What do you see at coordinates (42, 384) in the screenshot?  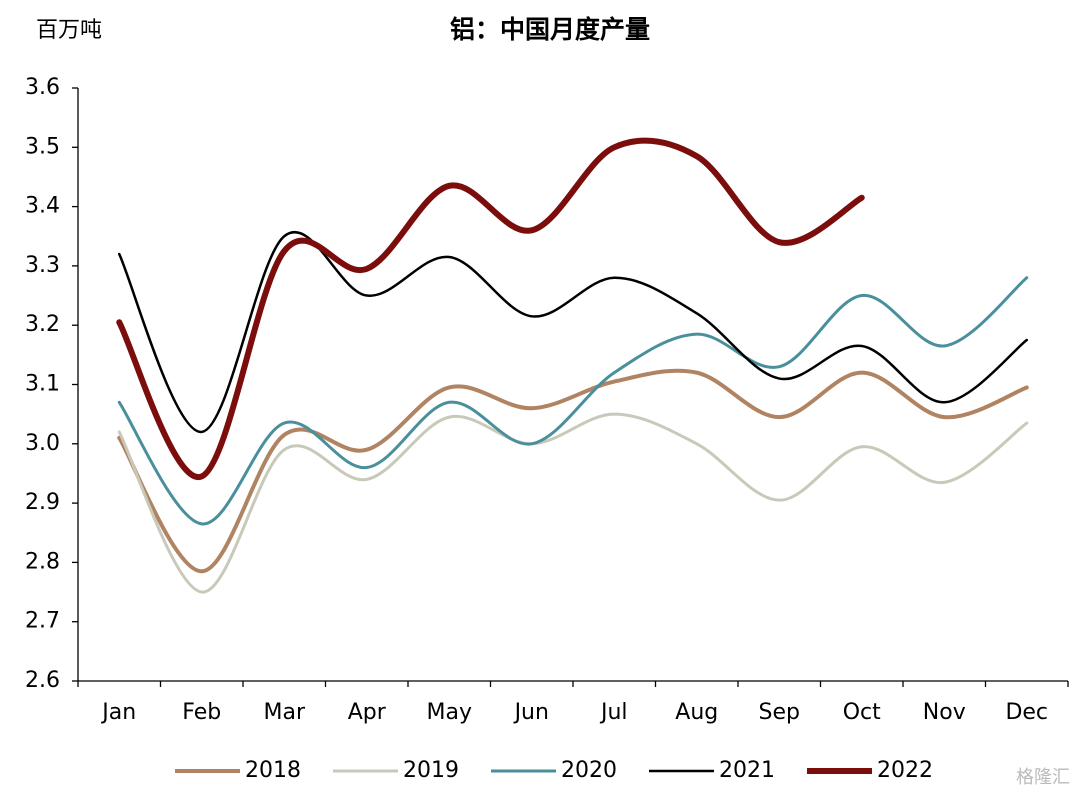 I see `y-tick-label: 3.1` at bounding box center [42, 384].